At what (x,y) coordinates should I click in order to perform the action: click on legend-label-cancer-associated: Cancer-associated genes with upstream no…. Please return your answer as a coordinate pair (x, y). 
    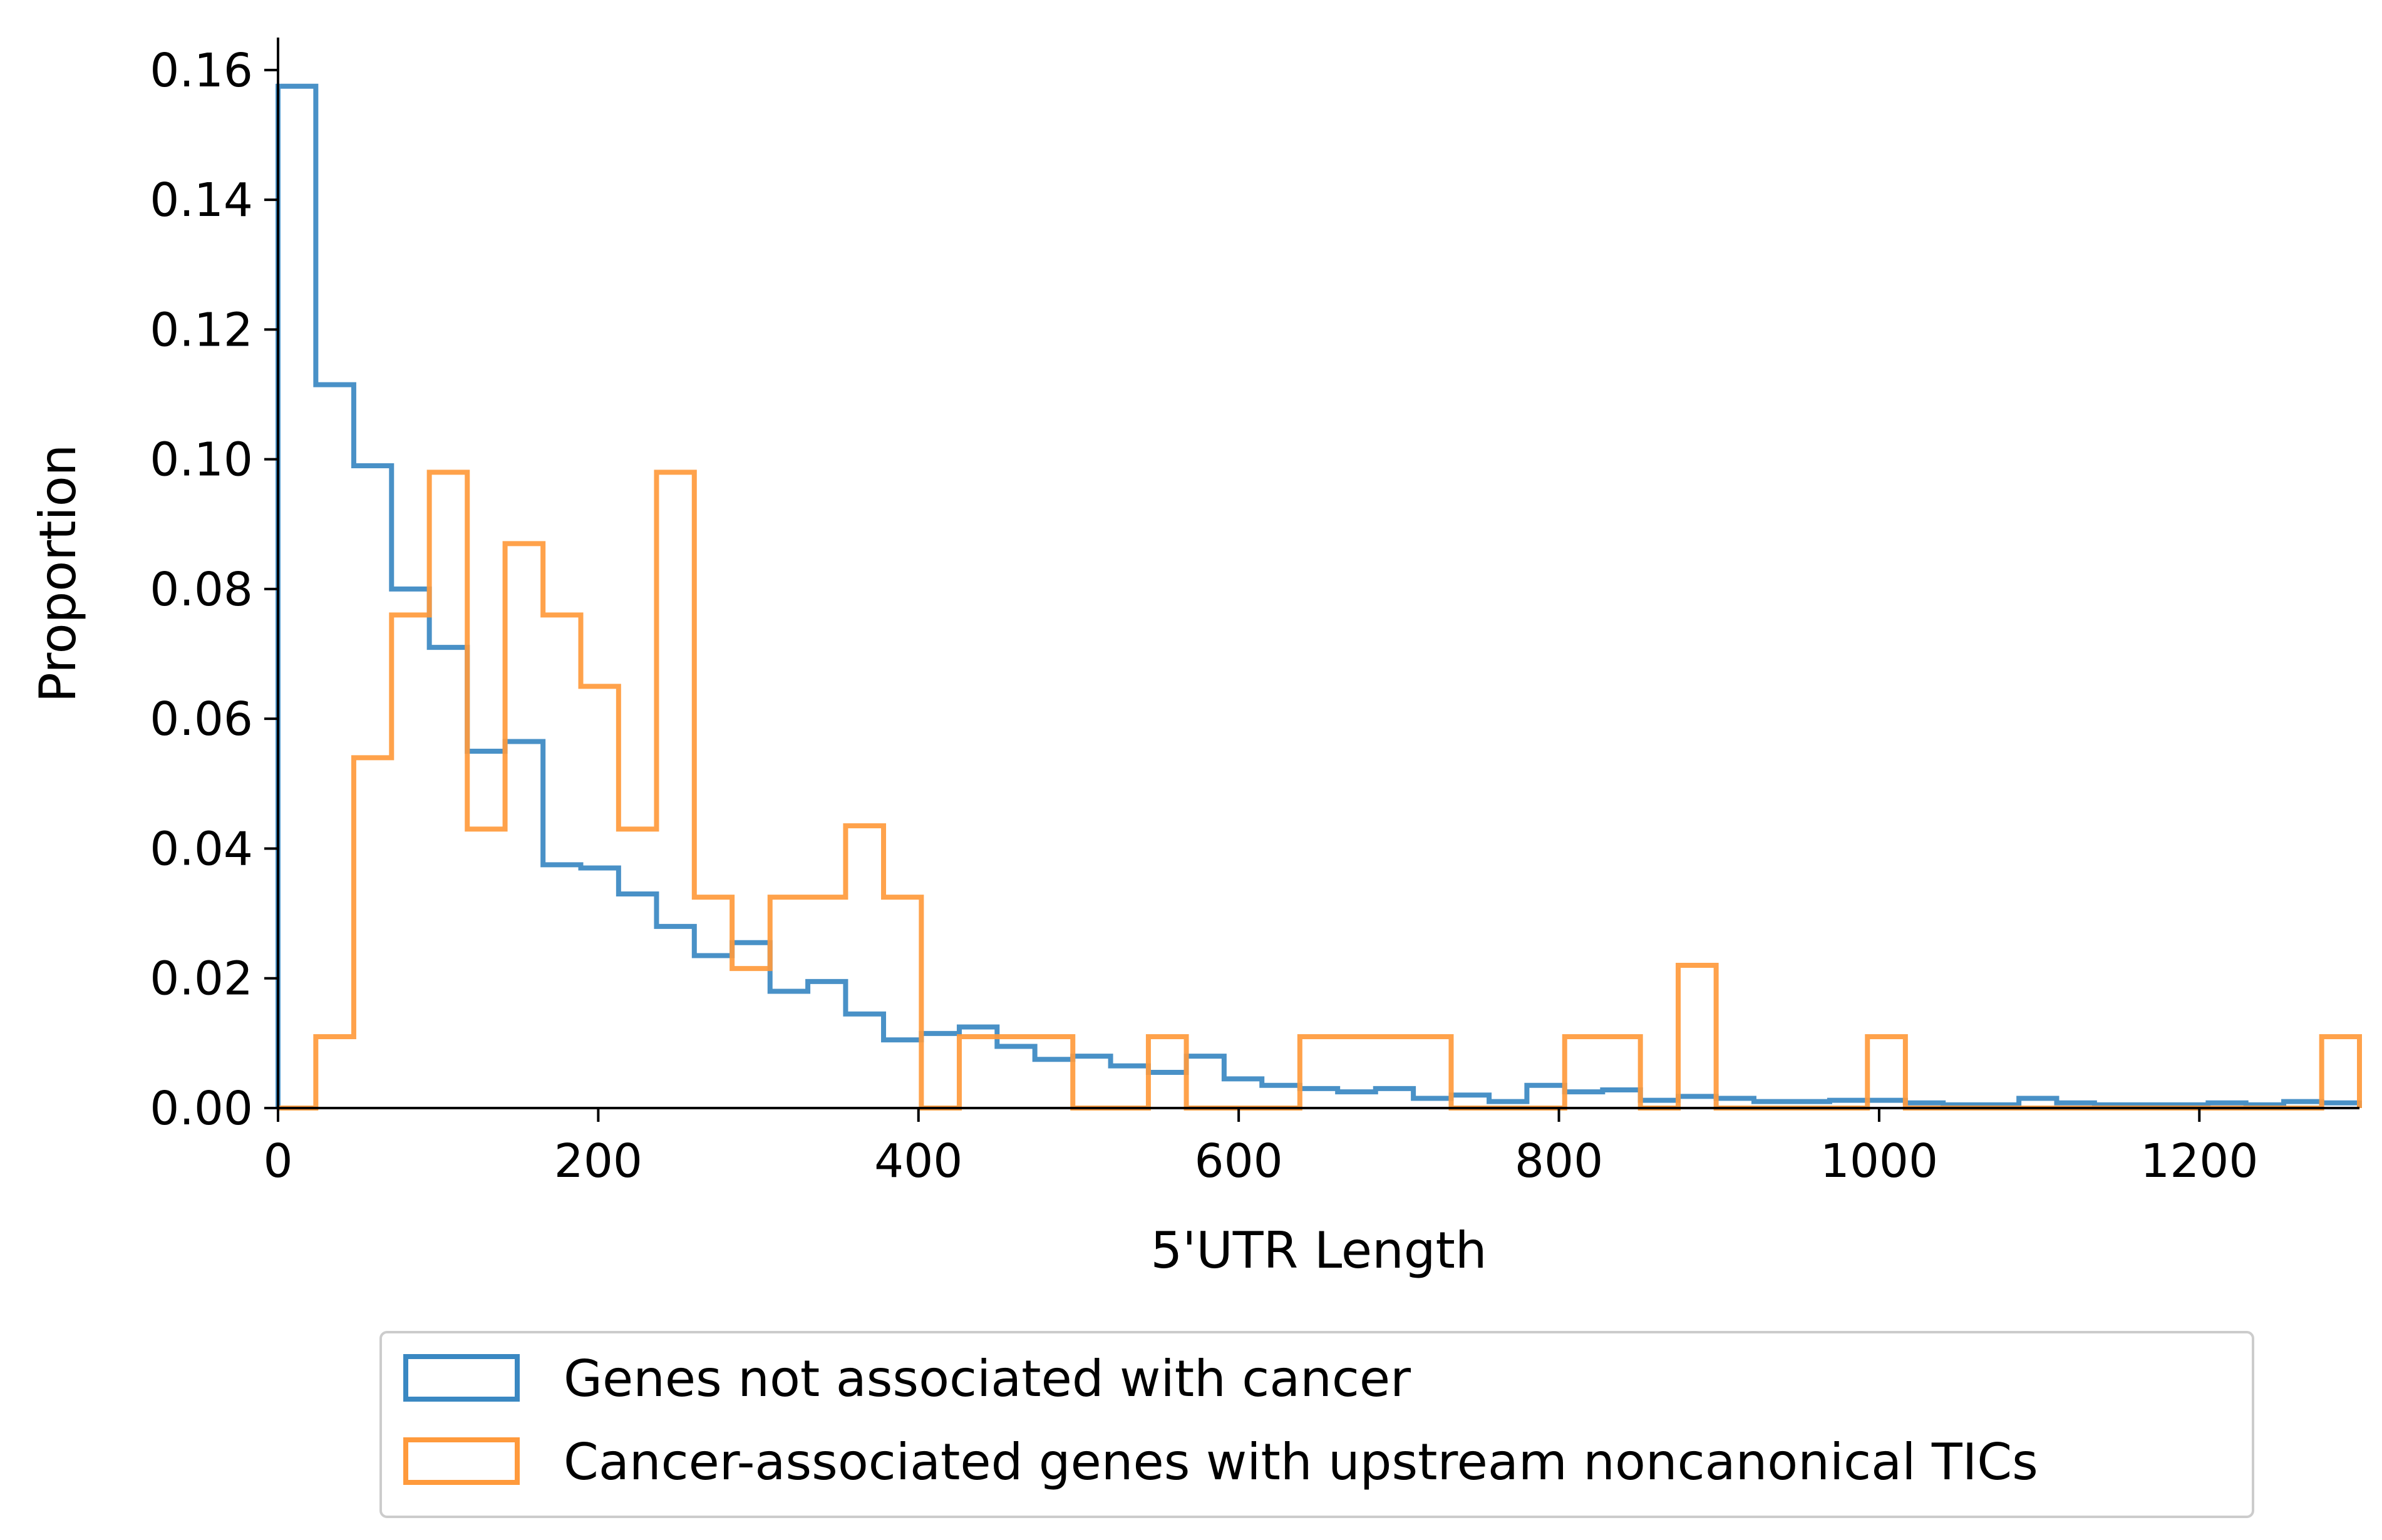
    Looking at the image, I should click on (1301, 1462).